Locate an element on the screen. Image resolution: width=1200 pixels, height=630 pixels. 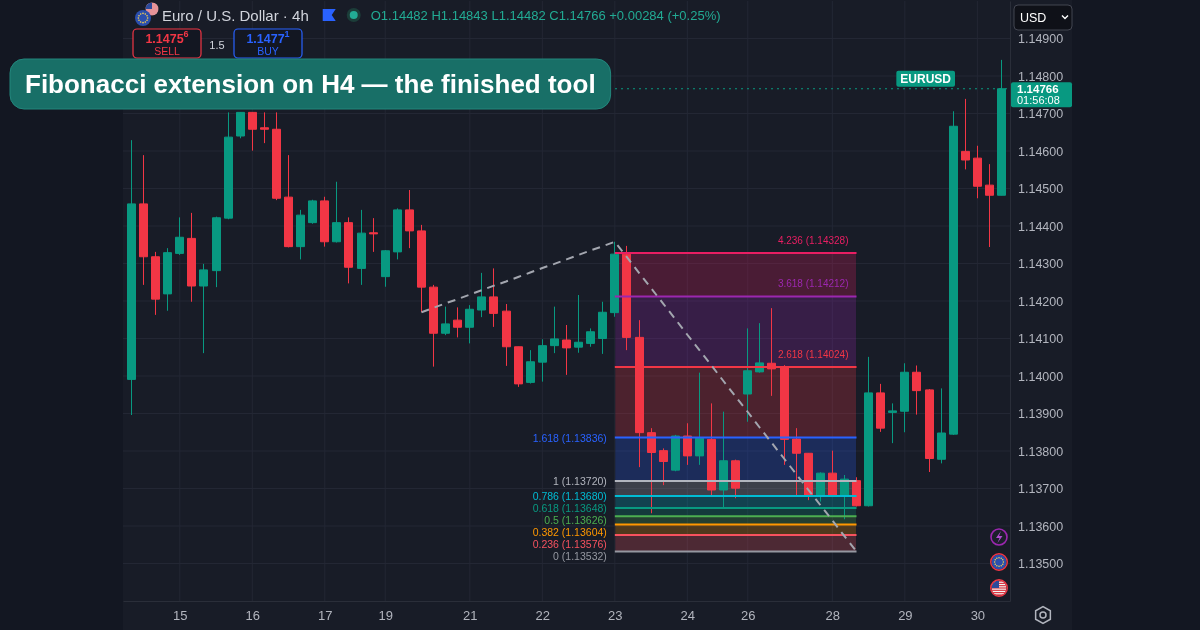
x-tick-label: 28 is located at coordinates (833, 616).